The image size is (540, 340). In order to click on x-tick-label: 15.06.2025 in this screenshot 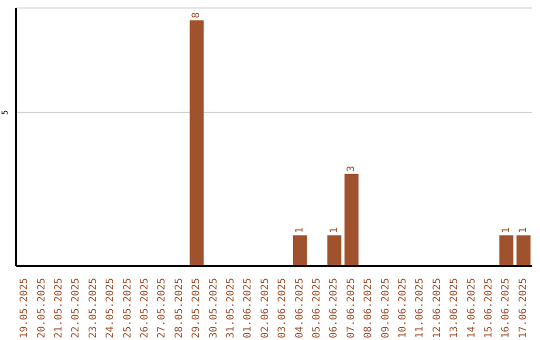, I will do `click(489, 308)`.